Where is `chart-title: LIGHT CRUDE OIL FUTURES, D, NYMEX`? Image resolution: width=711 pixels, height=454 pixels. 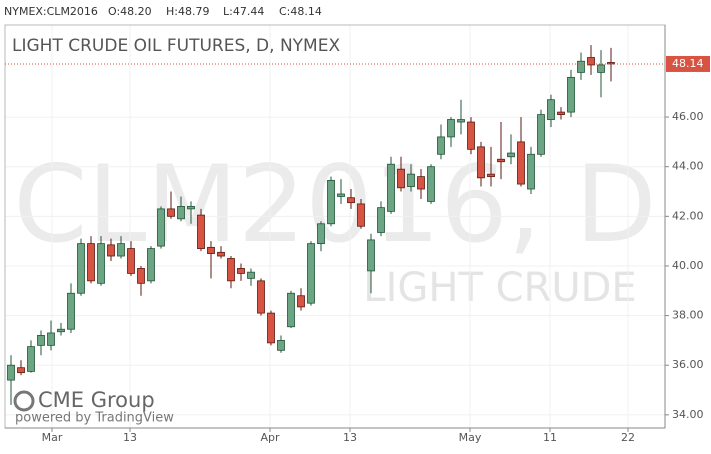 chart-title: LIGHT CRUDE OIL FUTURES, D, NYMEX is located at coordinates (176, 46).